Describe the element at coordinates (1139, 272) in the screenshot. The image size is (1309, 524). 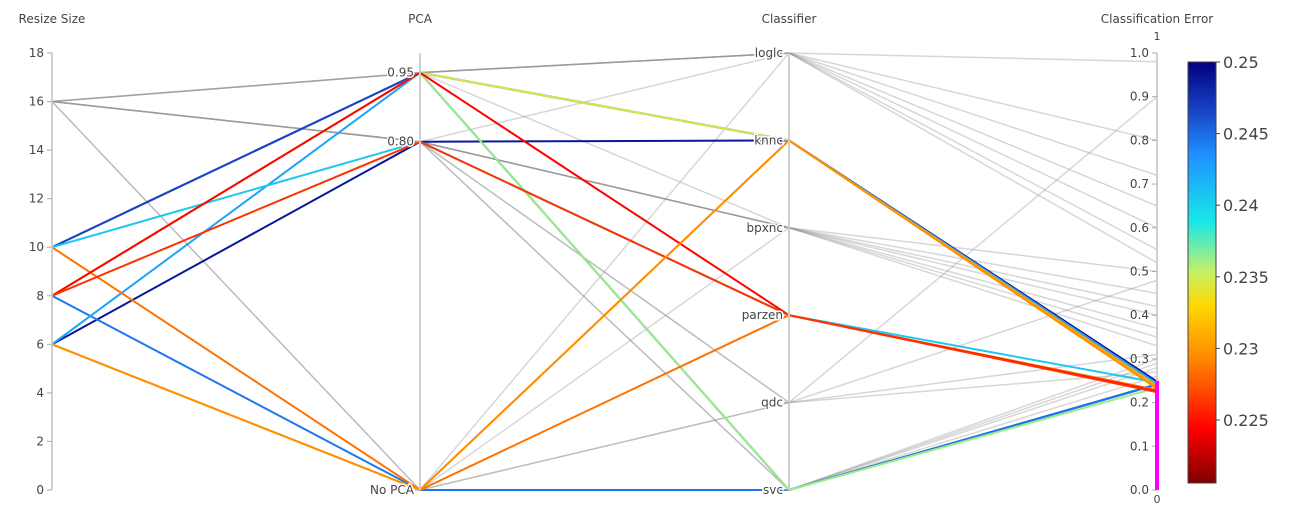
I see `tick-label: 0.5` at that location.